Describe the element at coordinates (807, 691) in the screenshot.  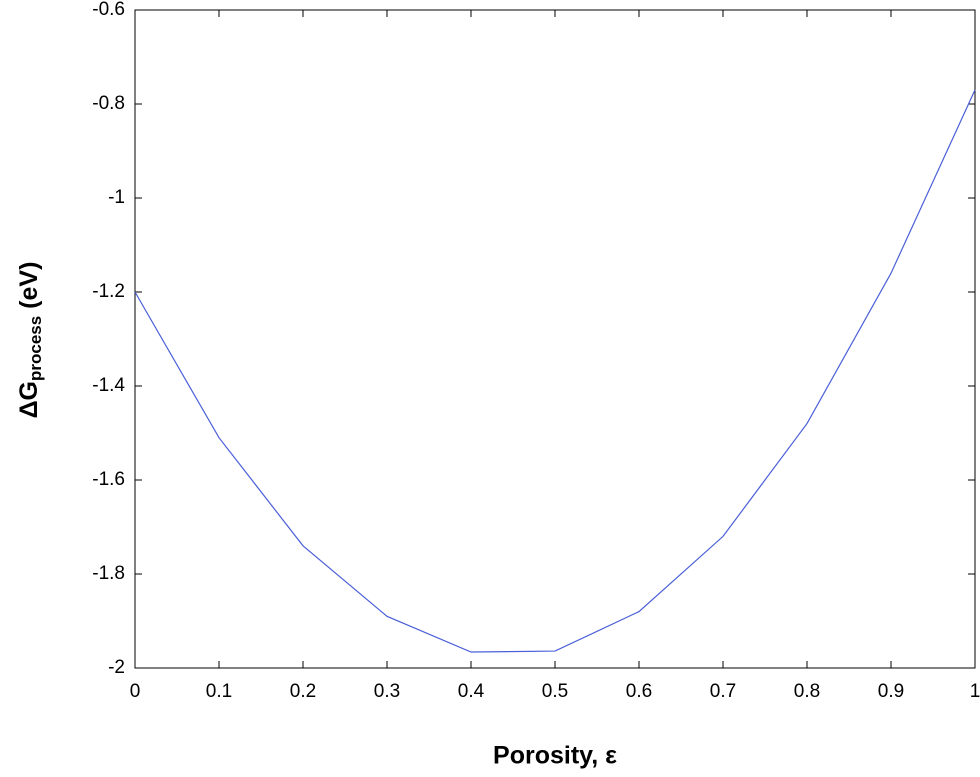
I see `x-tick-label: 0.8` at that location.